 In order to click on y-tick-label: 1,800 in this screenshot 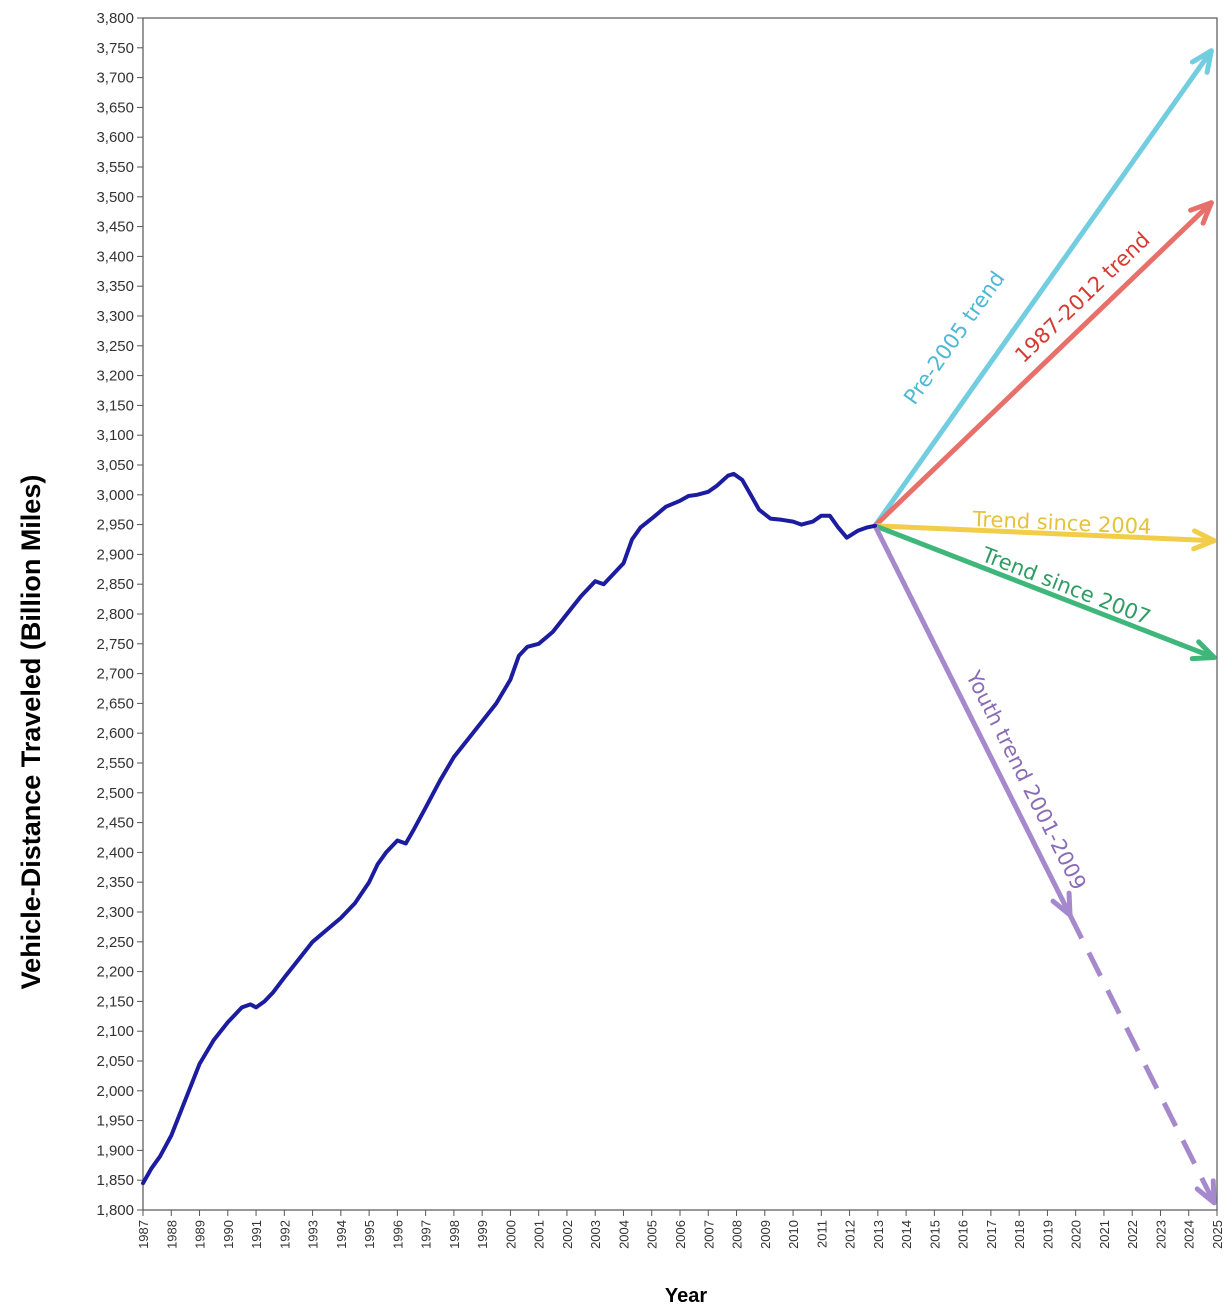, I will do `click(115, 1210)`.